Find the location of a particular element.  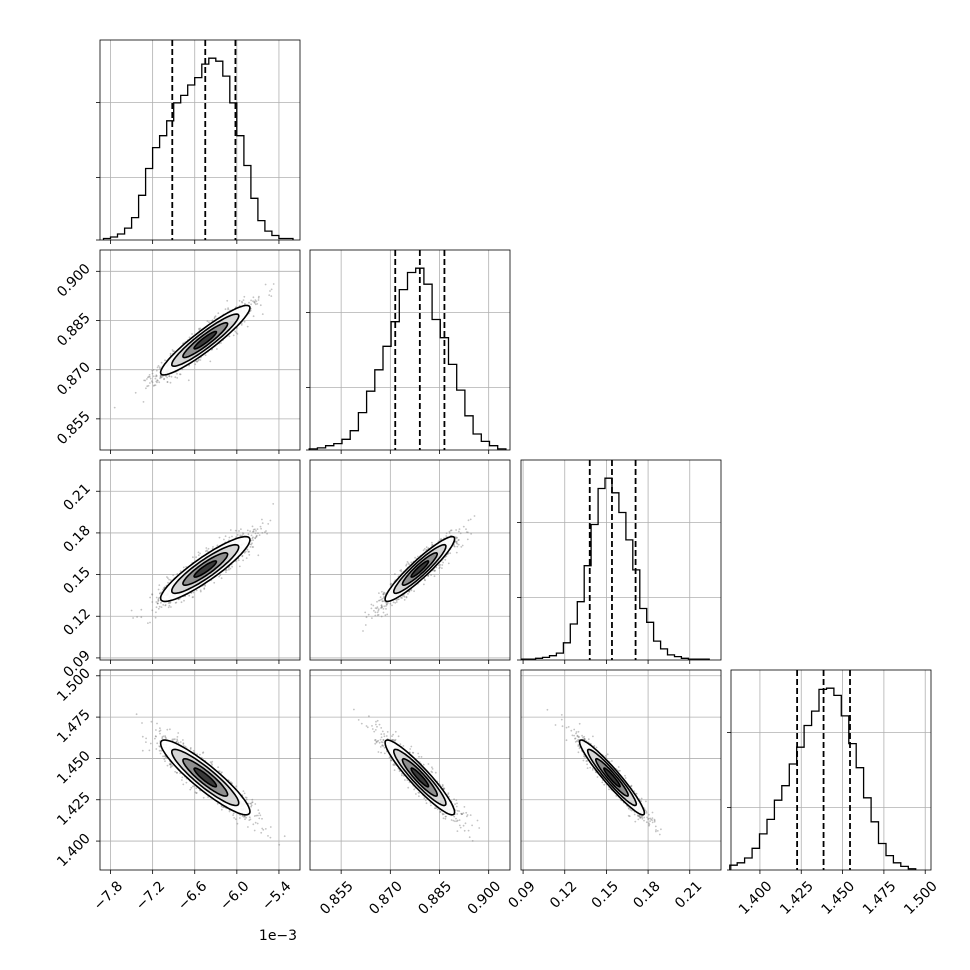

axes-frame is located at coordinates (200, 350).